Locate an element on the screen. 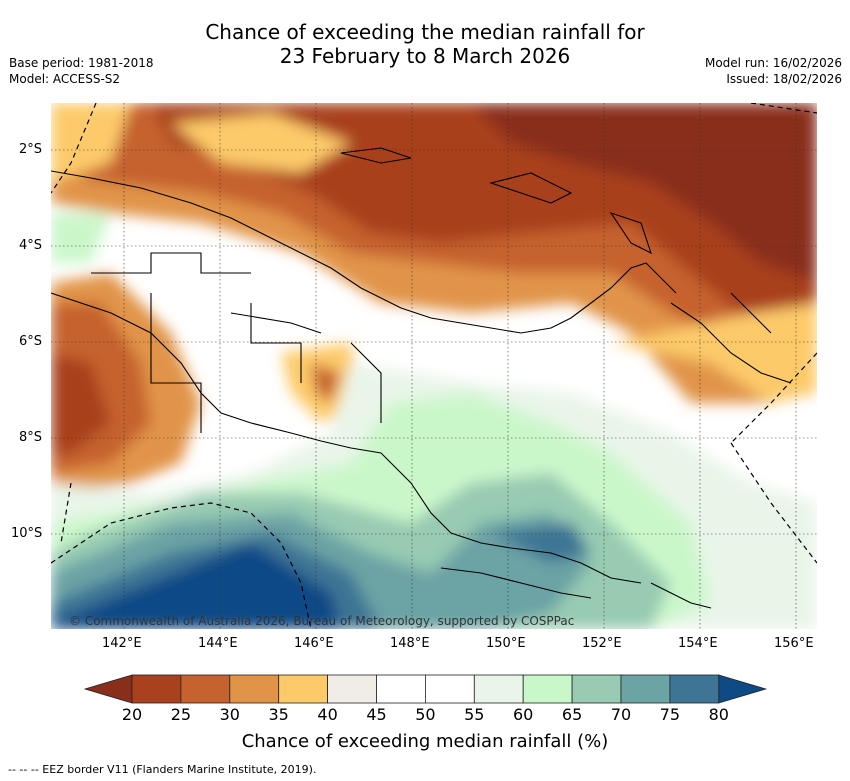 Image resolution: width=850 pixels, height=781 pixels. colorbar-tick-label: 20 is located at coordinates (132, 714).